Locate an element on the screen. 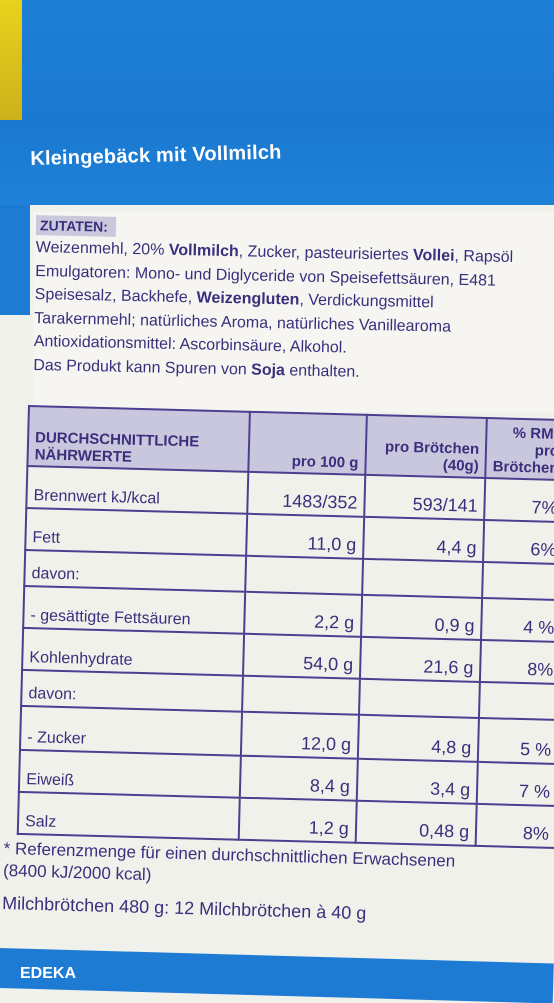 This screenshot has width=554, height=1003. ingredient-text: , Verdickungsmittel is located at coordinates (366, 301).